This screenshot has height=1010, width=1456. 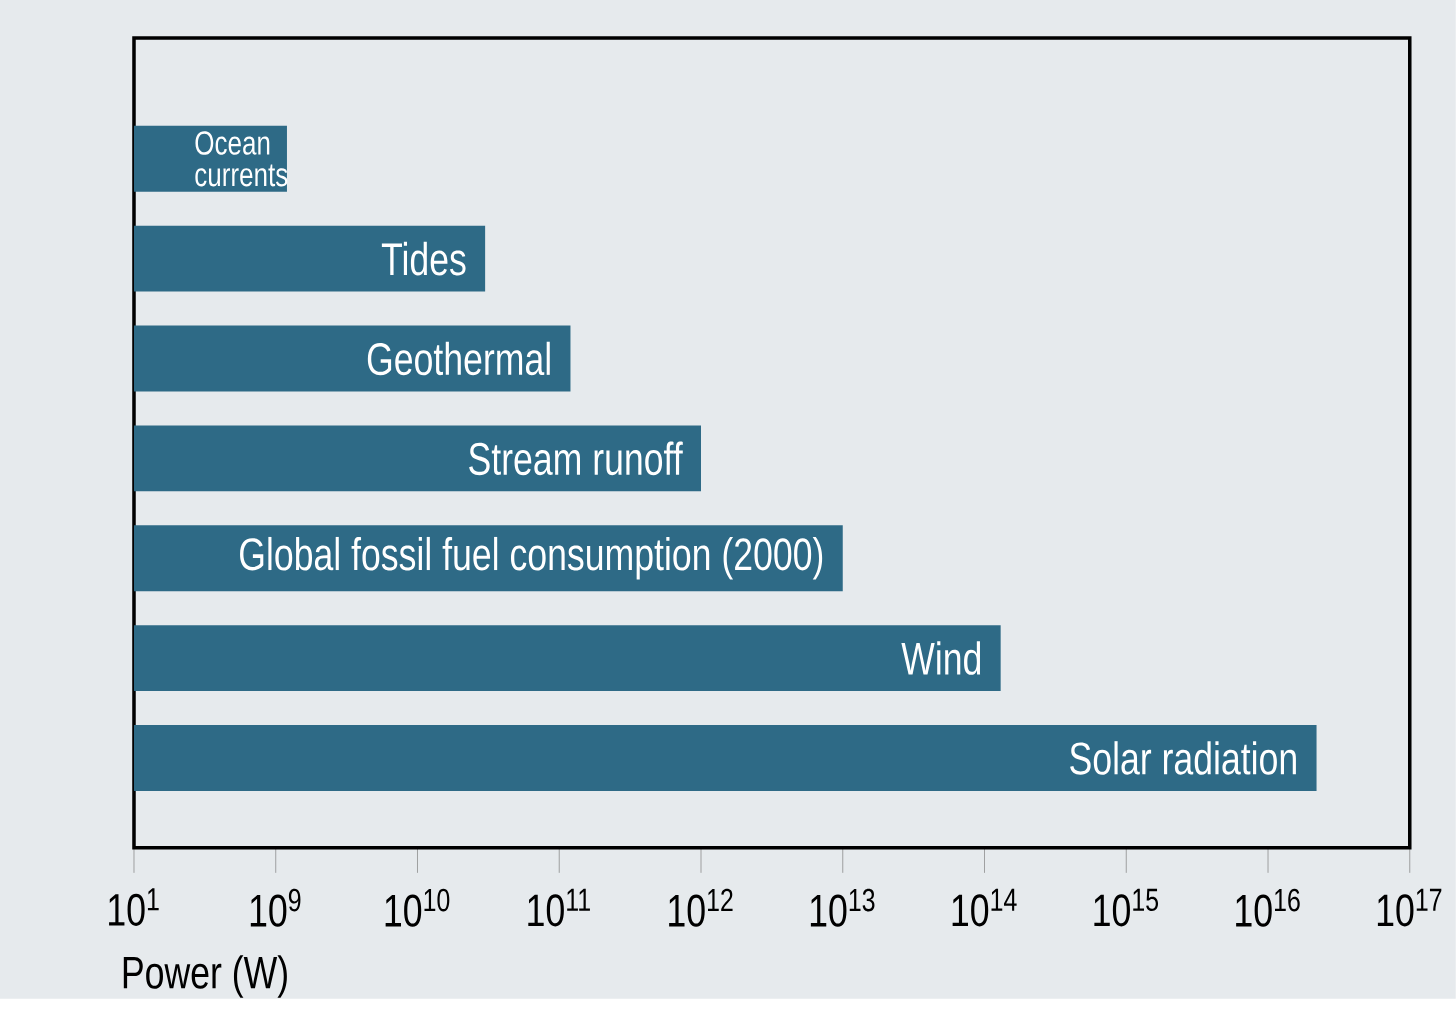 What do you see at coordinates (1126, 908) in the screenshot?
I see `x-tick-label: 10$^{15}$` at bounding box center [1126, 908].